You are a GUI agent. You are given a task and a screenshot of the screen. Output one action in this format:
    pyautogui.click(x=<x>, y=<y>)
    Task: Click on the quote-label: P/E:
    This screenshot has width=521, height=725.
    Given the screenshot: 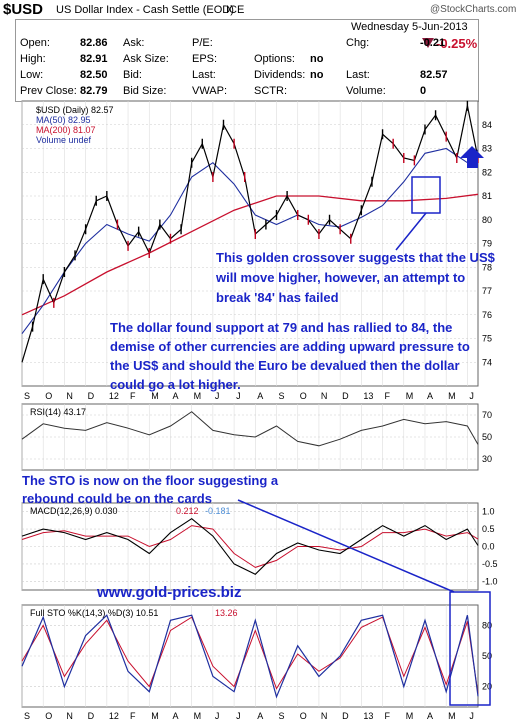 What is the action you would take?
    pyautogui.click(x=202, y=43)
    